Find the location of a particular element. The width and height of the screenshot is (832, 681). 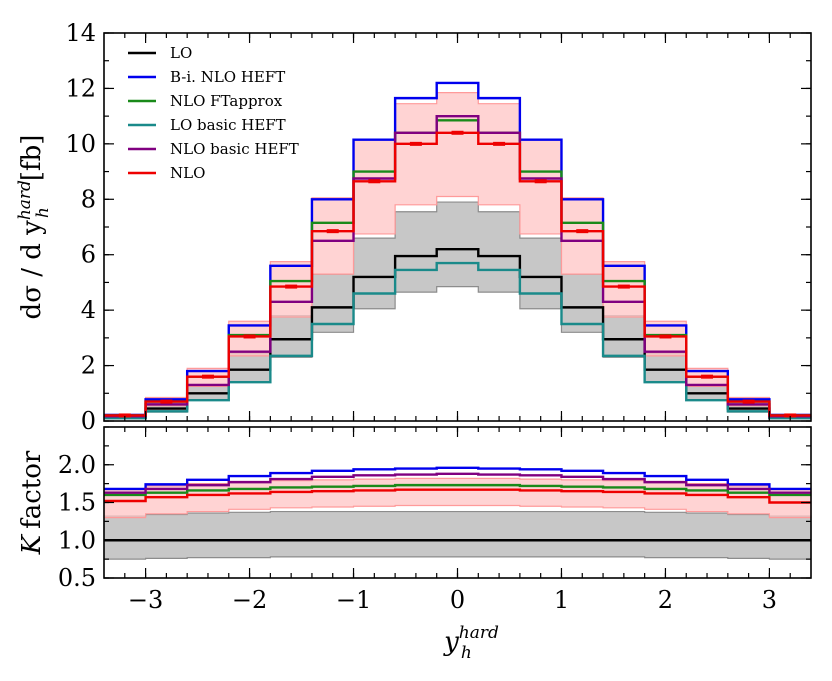

legend-label-lo: LO is located at coordinates (181, 53).